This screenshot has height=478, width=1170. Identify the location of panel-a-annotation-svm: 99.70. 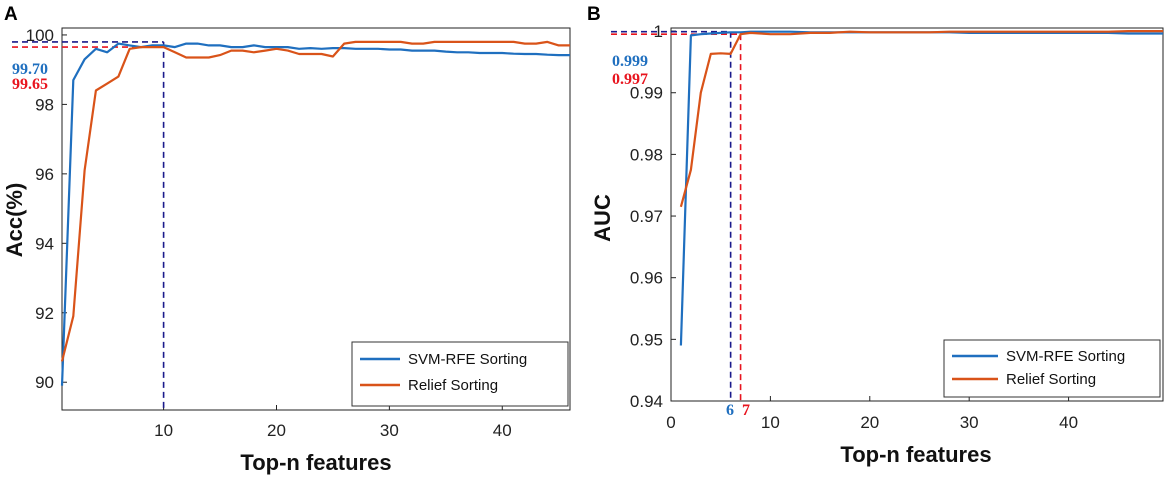
(30, 69).